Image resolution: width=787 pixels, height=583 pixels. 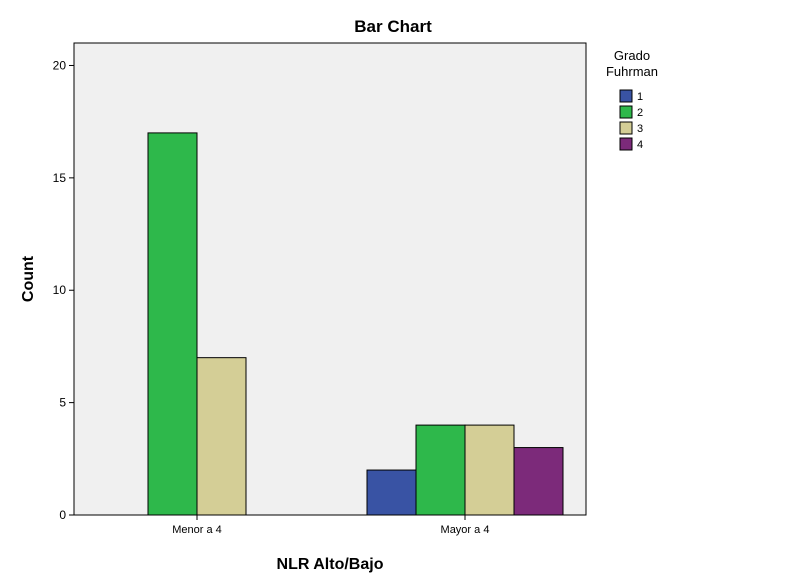 I want to click on legend-label-2: 2, so click(x=640, y=113).